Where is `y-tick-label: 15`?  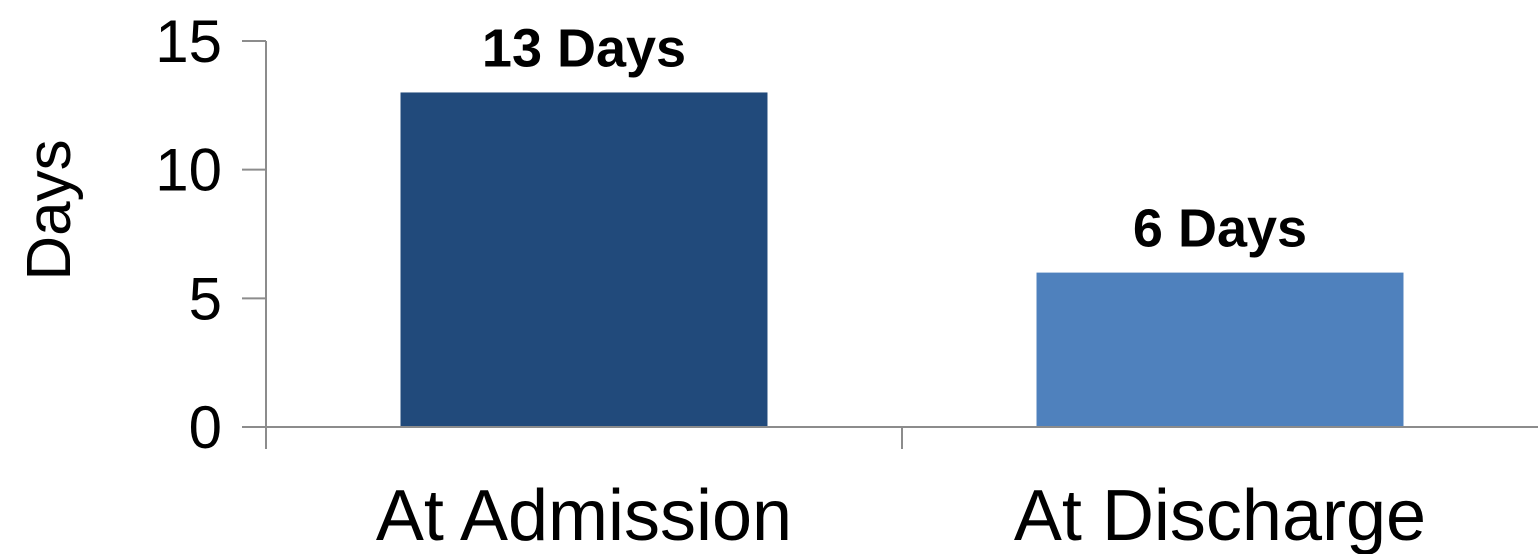
y-tick-label: 15 is located at coordinates (188, 41).